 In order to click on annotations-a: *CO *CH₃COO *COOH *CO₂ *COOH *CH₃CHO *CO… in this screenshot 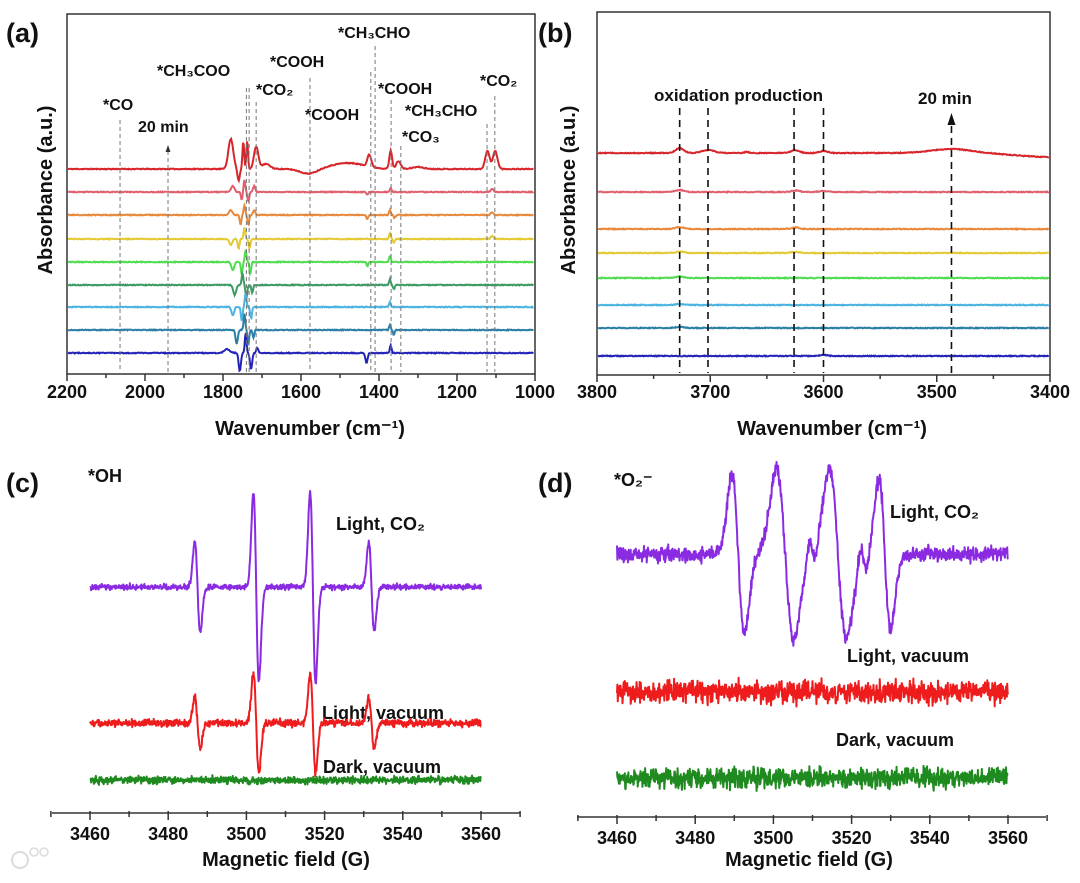, I will do `click(310, 85)`.